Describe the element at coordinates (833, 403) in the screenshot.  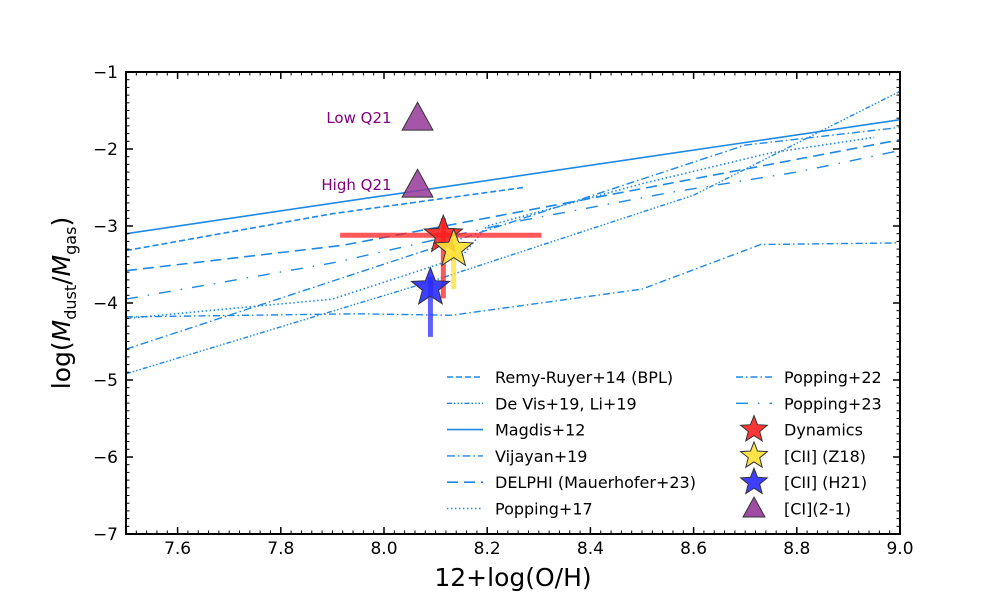
I see `legend-label: Popping+23` at that location.